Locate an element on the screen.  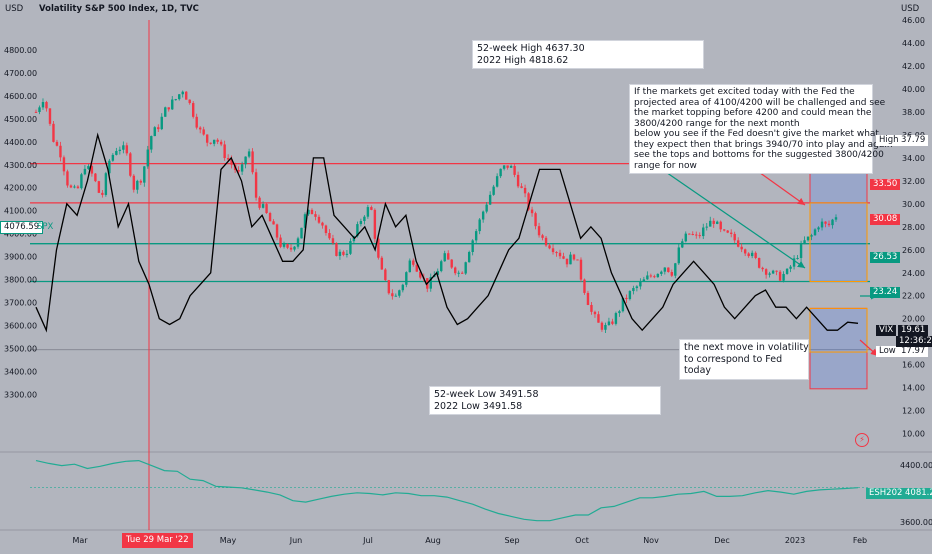
left-tick-label: 3400.00 is located at coordinates (20, 372).